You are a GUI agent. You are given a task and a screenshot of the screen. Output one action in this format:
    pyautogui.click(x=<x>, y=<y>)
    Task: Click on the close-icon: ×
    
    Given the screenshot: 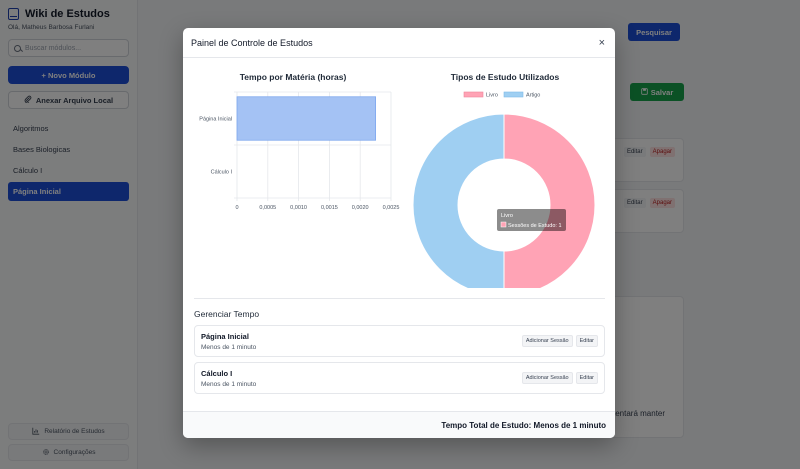 What is the action you would take?
    pyautogui.click(x=601, y=42)
    